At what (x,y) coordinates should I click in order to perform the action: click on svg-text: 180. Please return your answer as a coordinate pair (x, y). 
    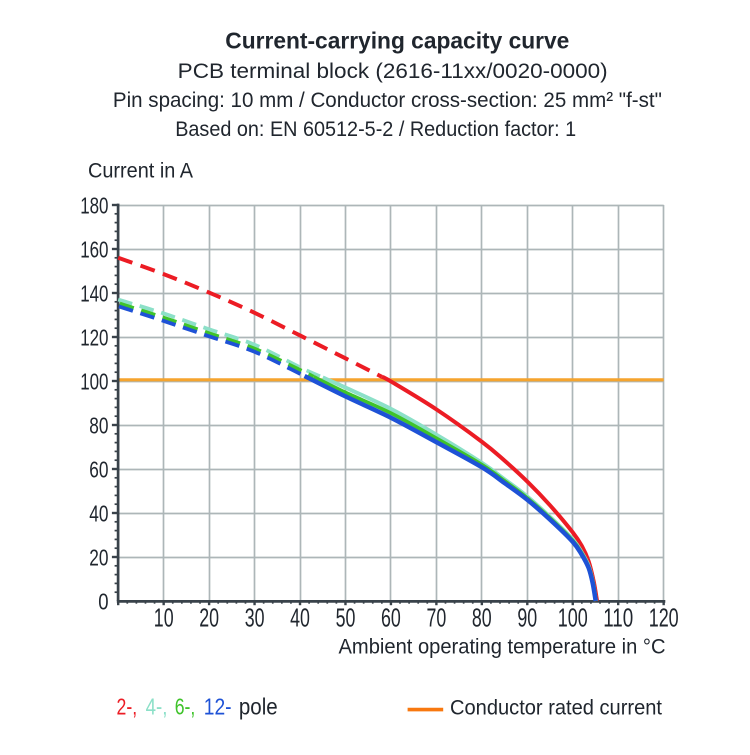
    Looking at the image, I should click on (94, 206).